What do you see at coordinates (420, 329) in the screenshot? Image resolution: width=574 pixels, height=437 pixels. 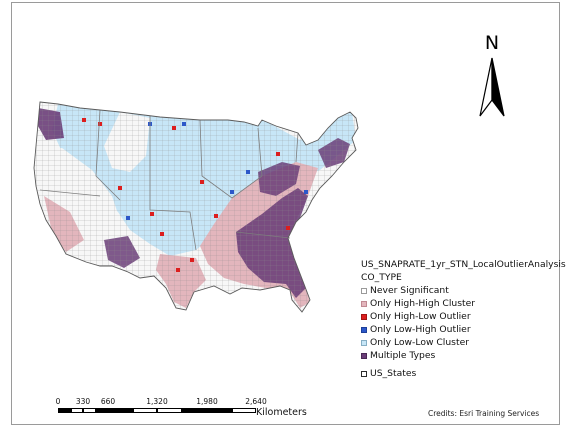 I see `legend-label-only-low-high-outlier: Only Low-High Outlier` at bounding box center [420, 329].